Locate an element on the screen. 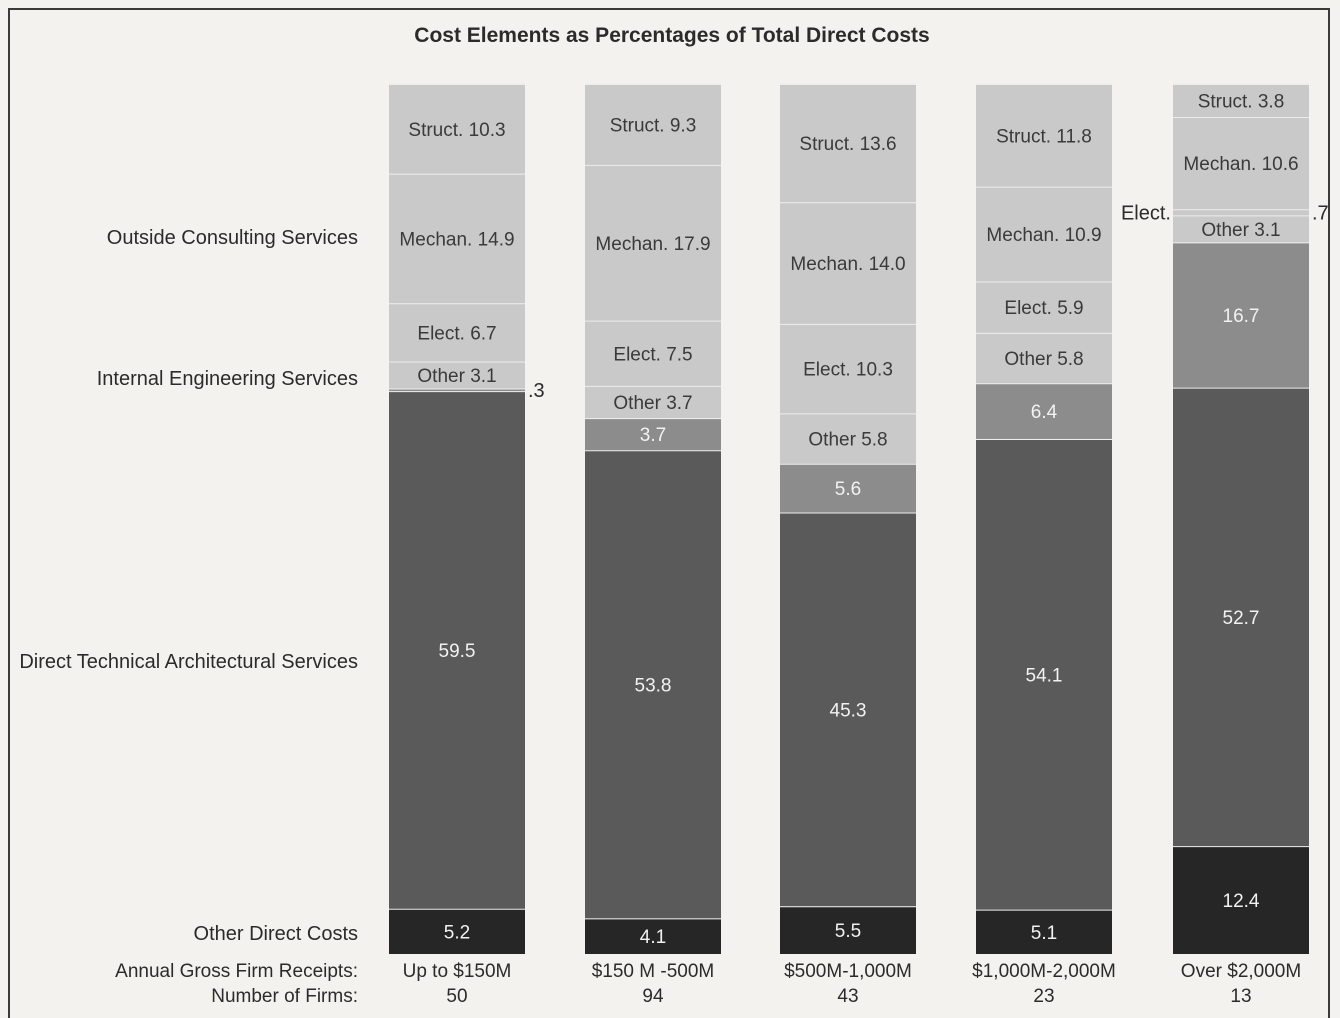  segment-label: 54.1 is located at coordinates (1044, 675).